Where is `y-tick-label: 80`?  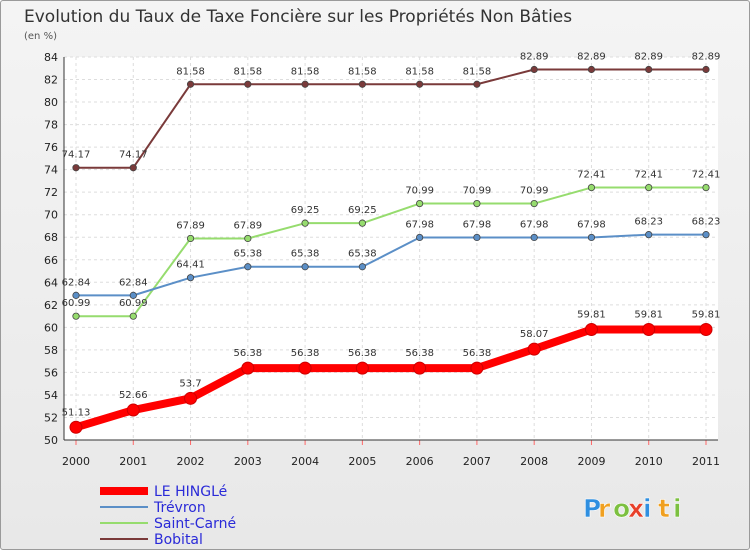
y-tick-label: 80 is located at coordinates (51, 102).